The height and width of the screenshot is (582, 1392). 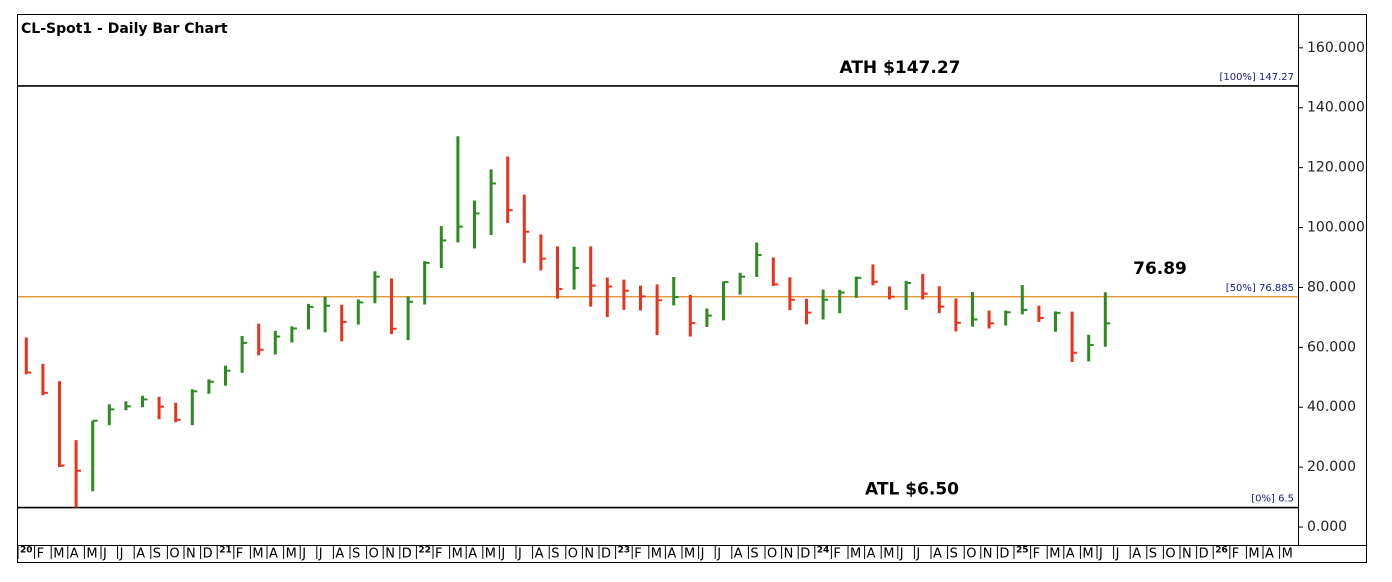 I want to click on x-tick-label: 24, so click(x=823, y=551).